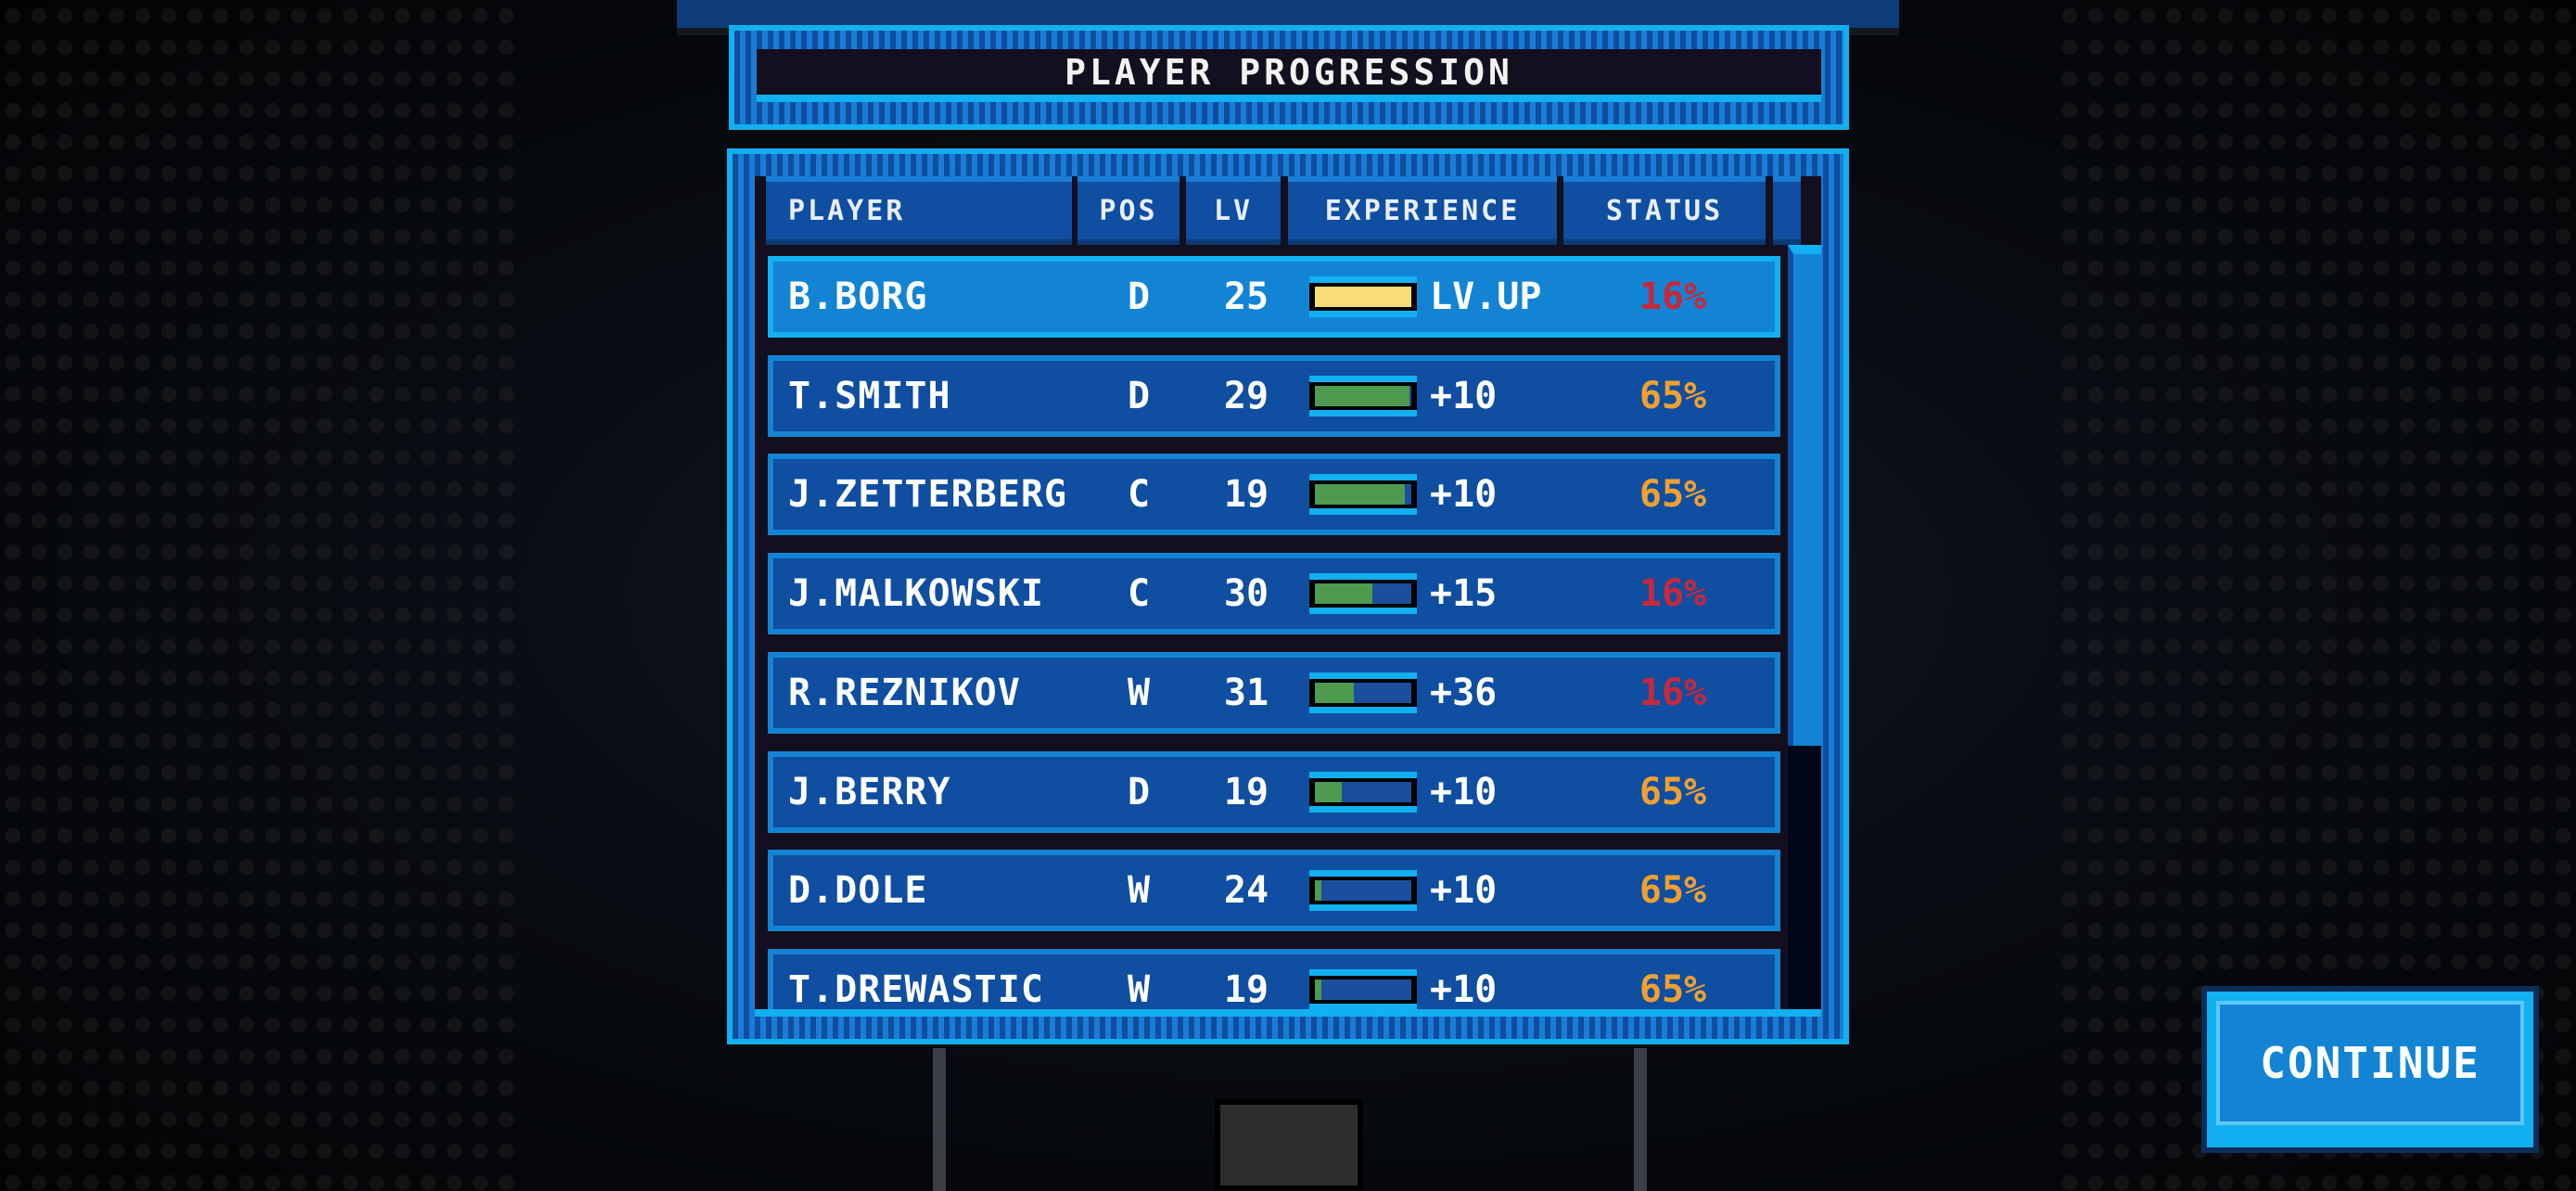 This screenshot has height=1191, width=2576. I want to click on player-name: T.SMITH, so click(870, 395).